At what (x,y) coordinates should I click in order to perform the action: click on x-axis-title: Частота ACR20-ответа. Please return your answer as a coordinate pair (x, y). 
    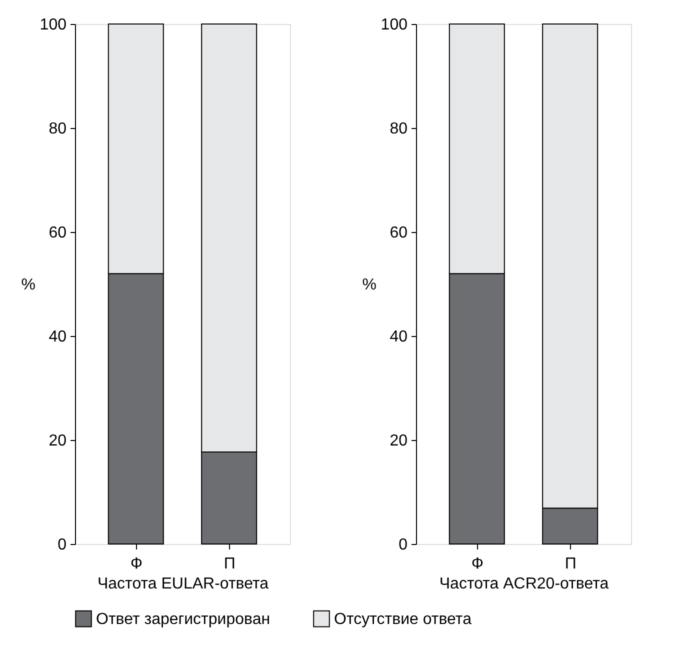
    Looking at the image, I should click on (524, 584).